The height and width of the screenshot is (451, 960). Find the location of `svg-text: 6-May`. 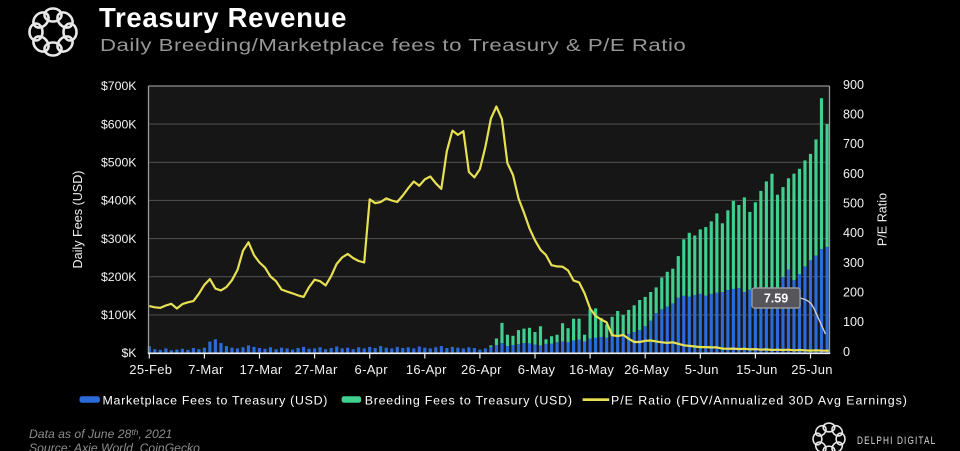

svg-text: 6-May is located at coordinates (537, 369).